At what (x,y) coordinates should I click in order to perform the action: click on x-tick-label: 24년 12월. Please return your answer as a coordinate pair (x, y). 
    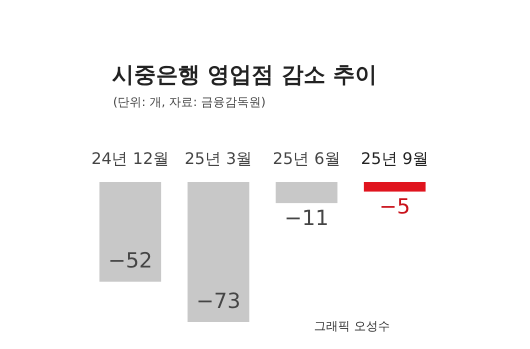
    Looking at the image, I should click on (130, 158).